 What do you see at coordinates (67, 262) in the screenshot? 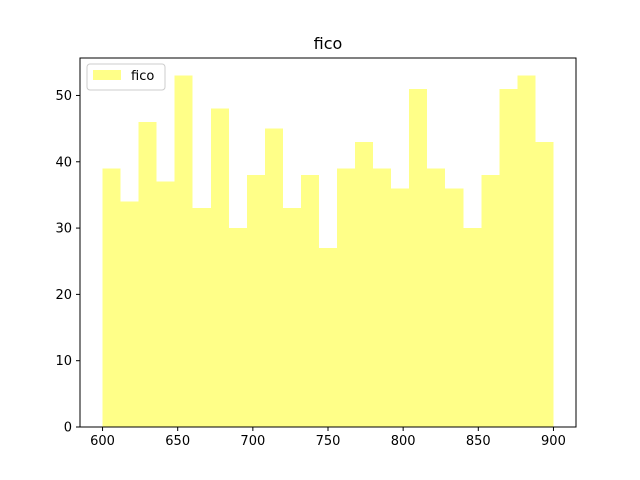
I see `y-axis: 0 10 20 30 40 50` at bounding box center [67, 262].